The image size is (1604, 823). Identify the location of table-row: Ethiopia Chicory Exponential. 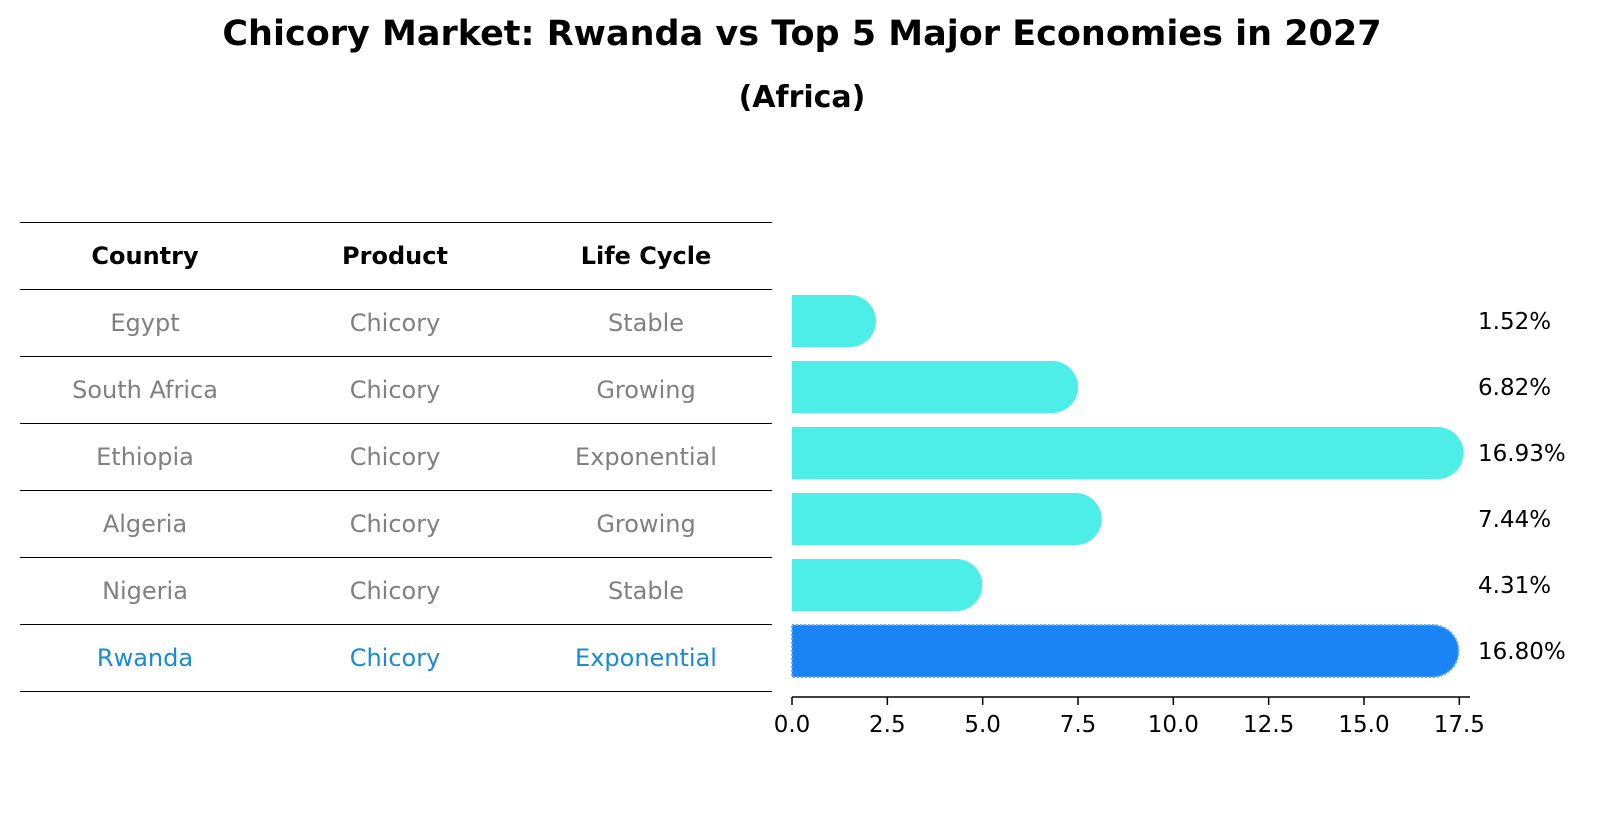
(396, 457).